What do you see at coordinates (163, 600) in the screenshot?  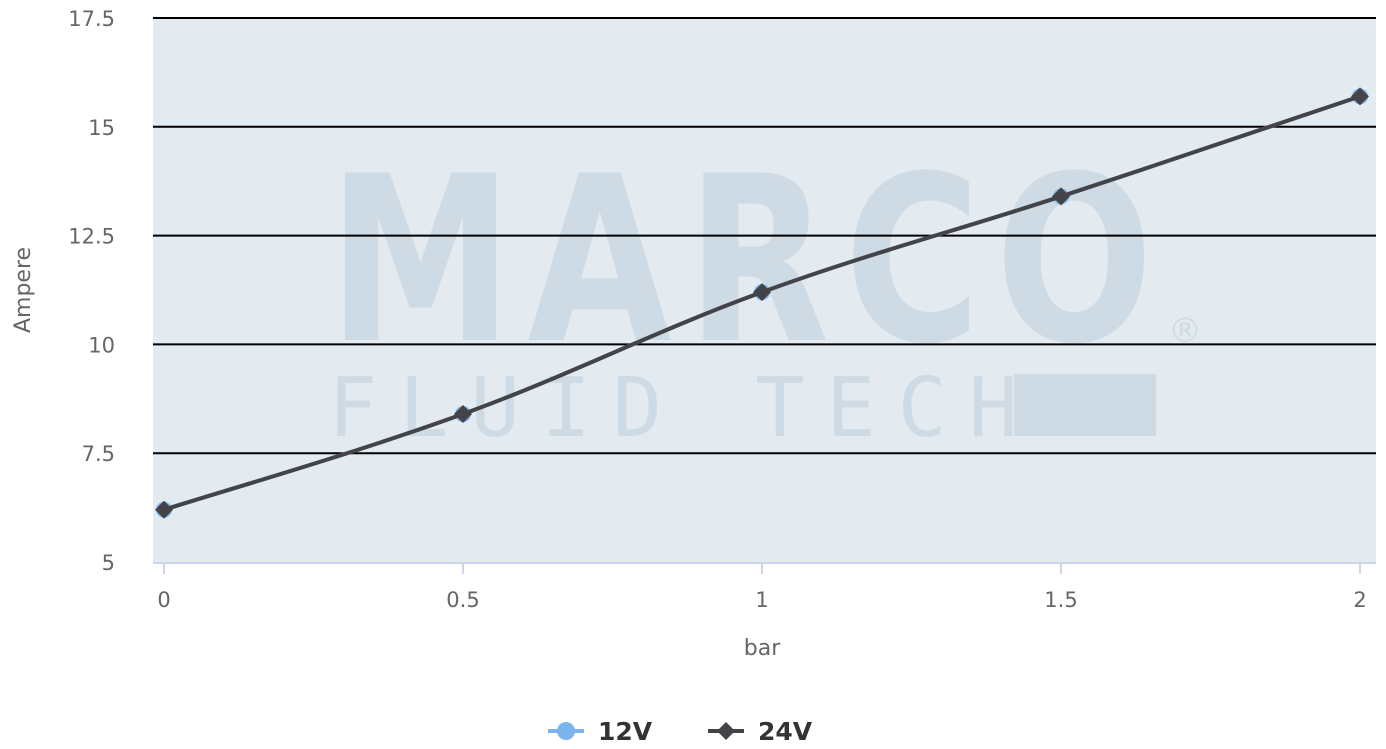 I see `x-tick-label: 0` at bounding box center [163, 600].